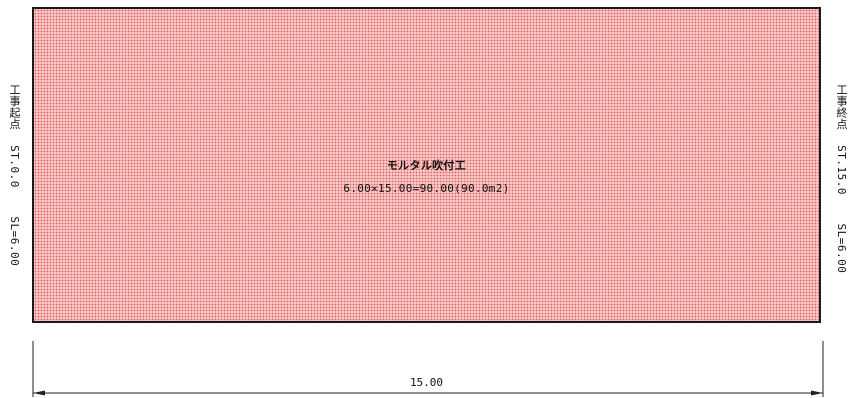  I want to click on arrowhead-left, so click(39, 393).